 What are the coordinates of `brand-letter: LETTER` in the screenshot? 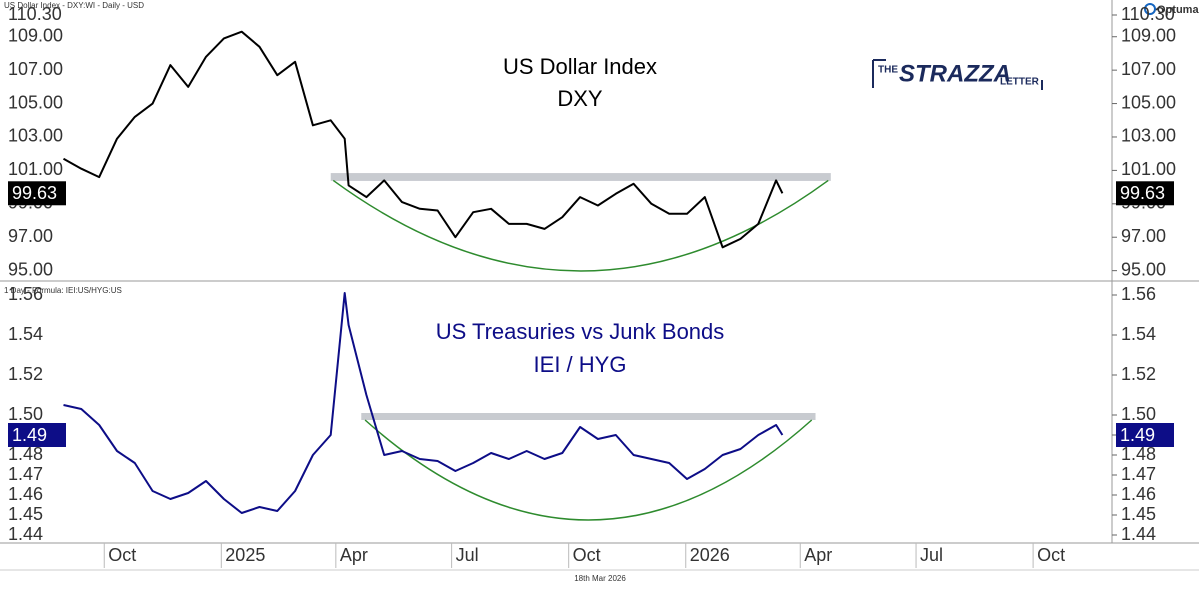 It's located at (1020, 82).